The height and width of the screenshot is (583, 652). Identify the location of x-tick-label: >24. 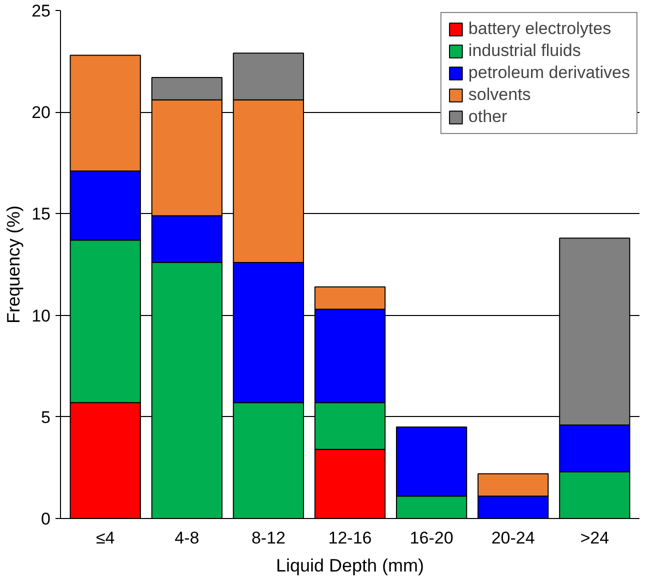
(595, 538).